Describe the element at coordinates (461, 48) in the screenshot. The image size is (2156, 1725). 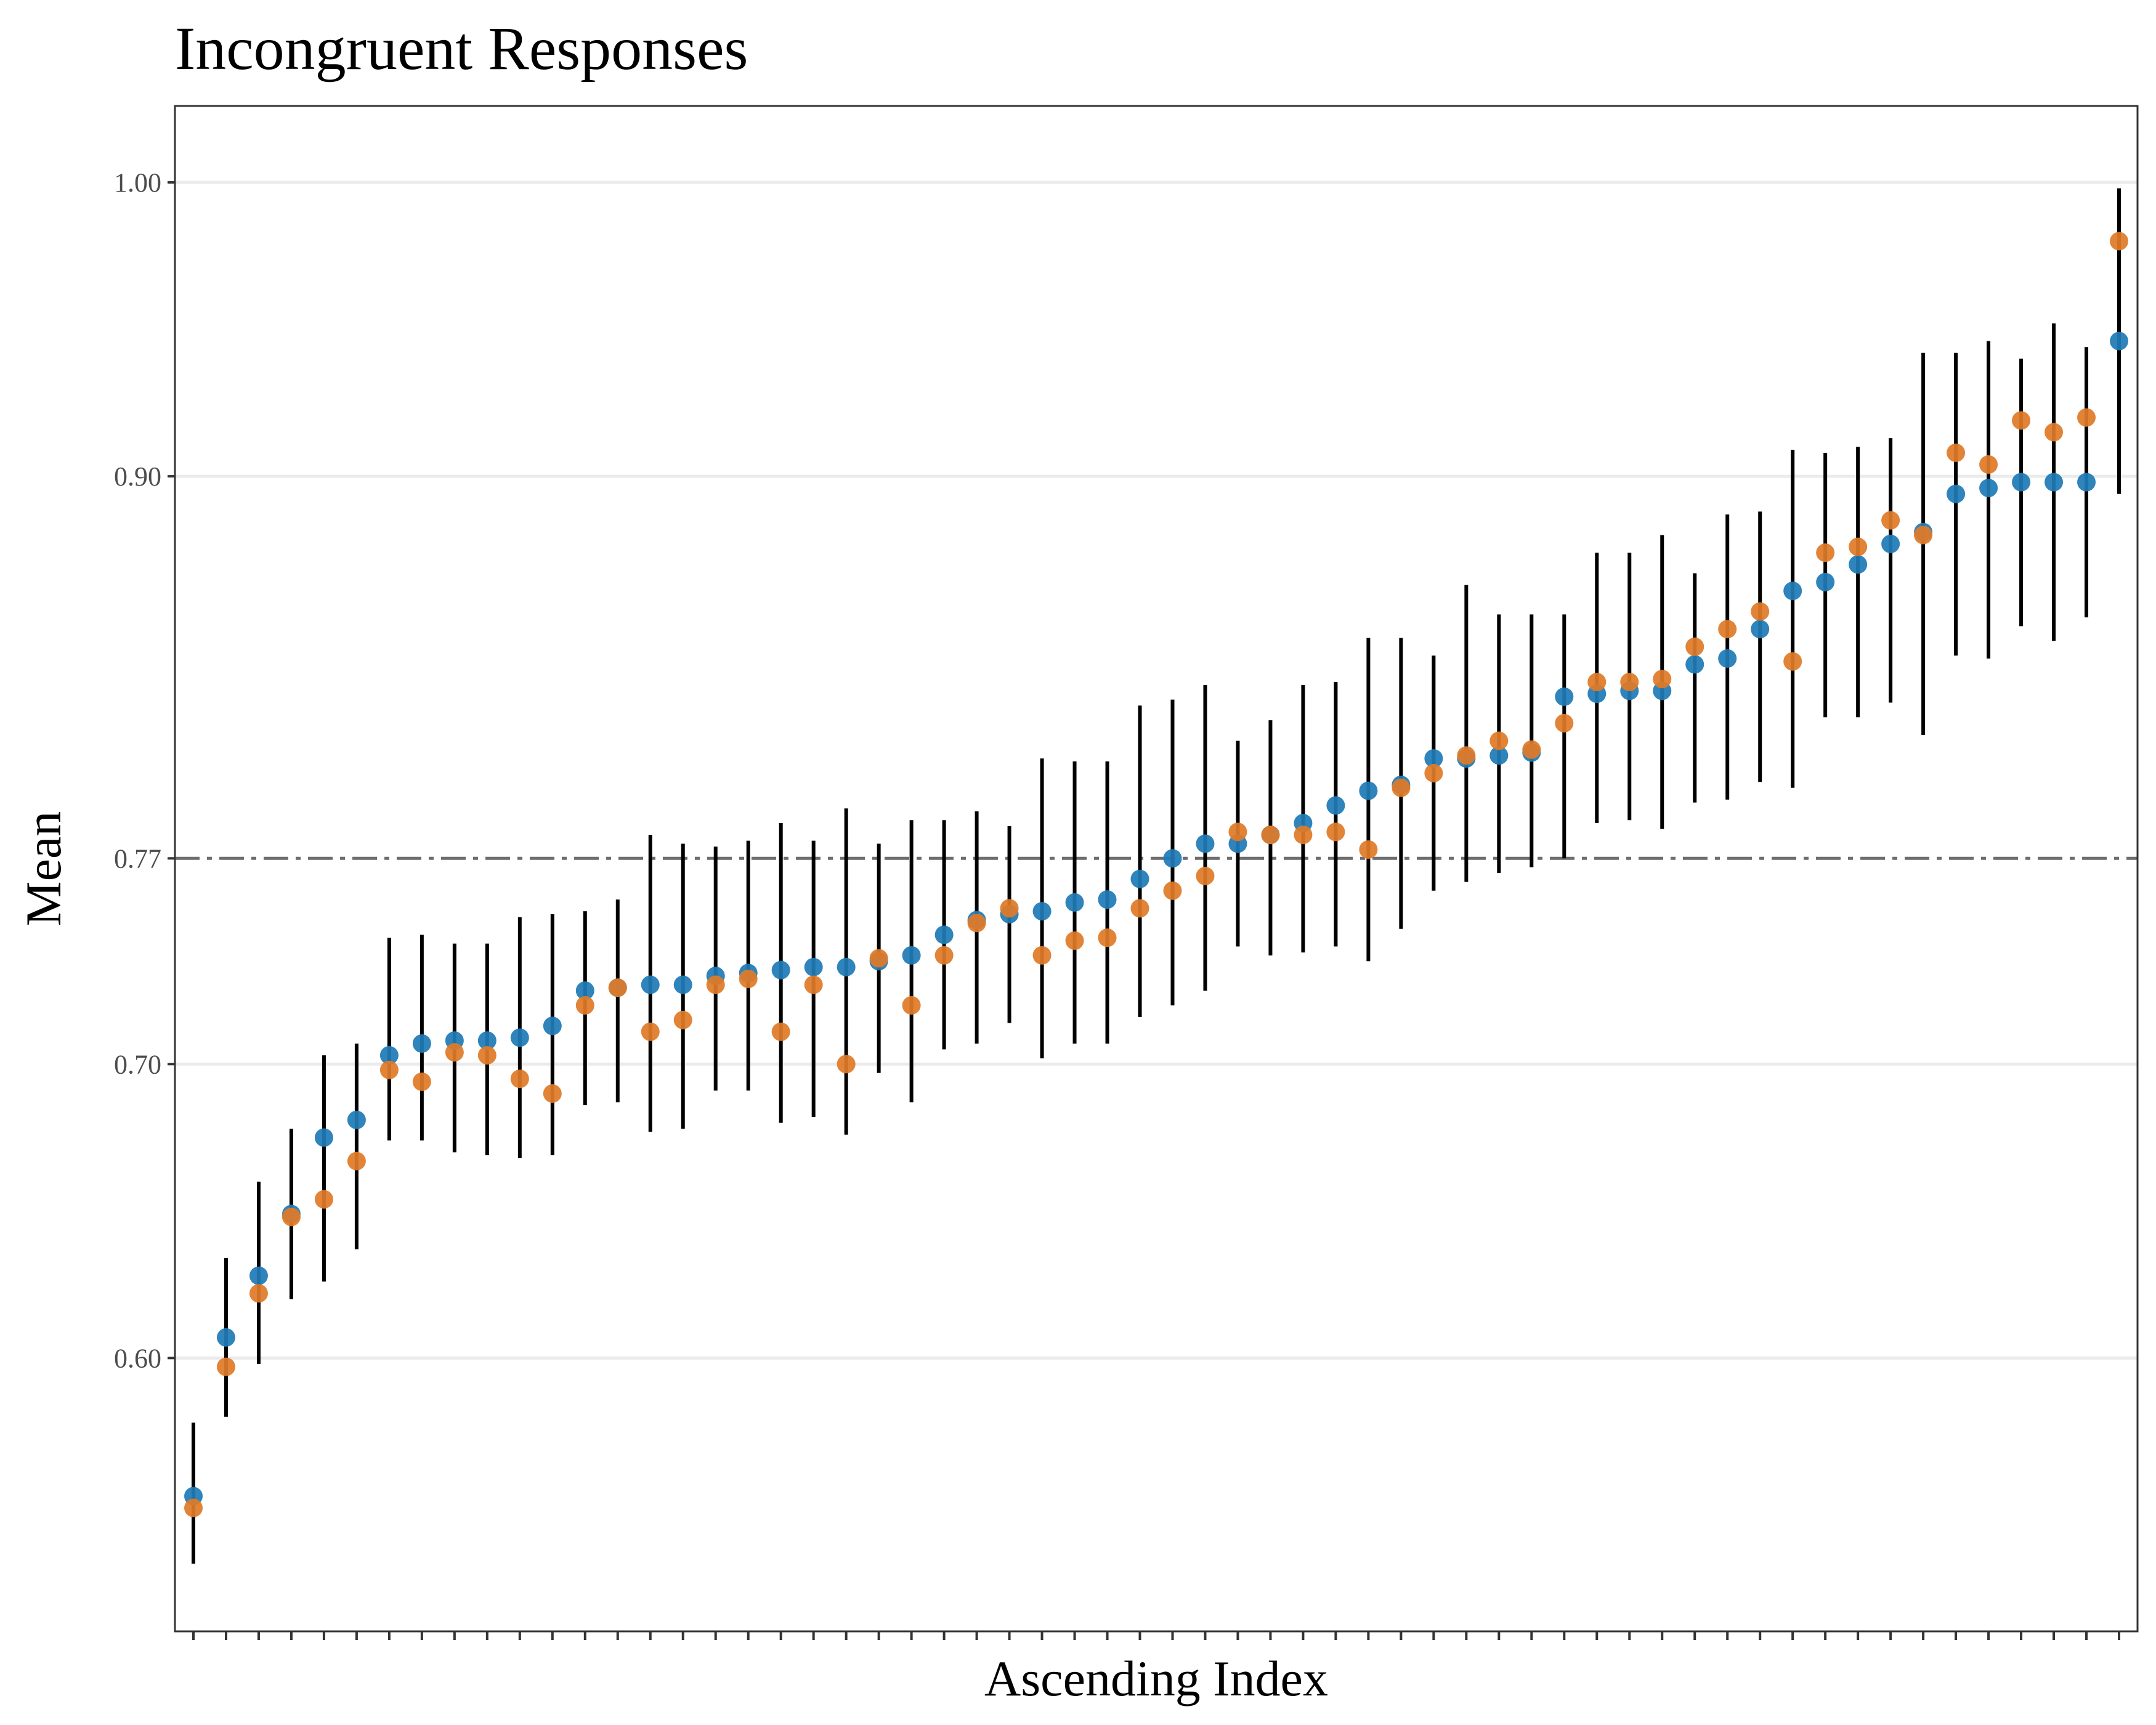
I see `chart-title: Incongruent Responses` at that location.